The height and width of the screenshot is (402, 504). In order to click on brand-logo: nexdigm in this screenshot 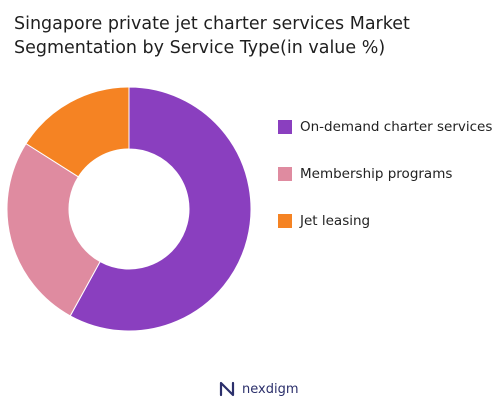, I will do `click(258, 389)`.